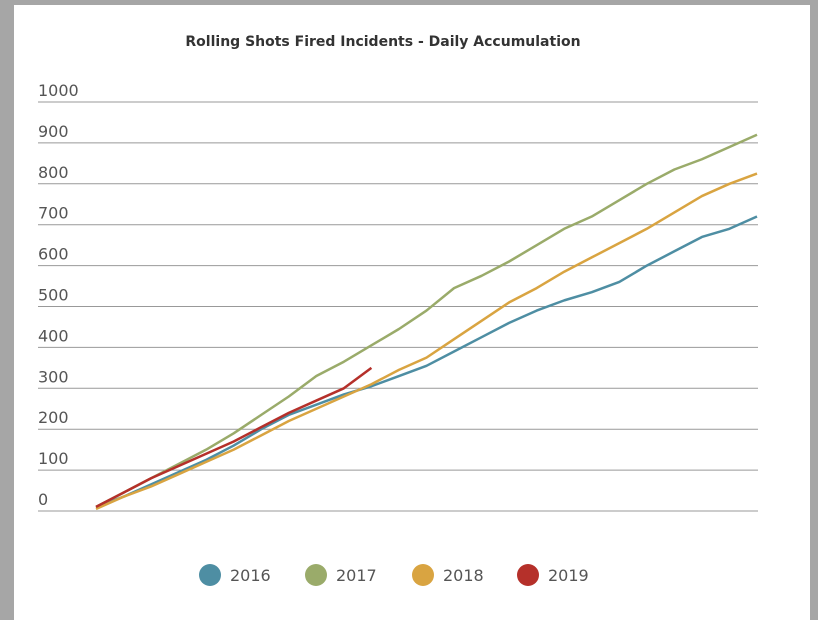 The height and width of the screenshot is (620, 818). I want to click on legend-label: 2019, so click(568, 575).